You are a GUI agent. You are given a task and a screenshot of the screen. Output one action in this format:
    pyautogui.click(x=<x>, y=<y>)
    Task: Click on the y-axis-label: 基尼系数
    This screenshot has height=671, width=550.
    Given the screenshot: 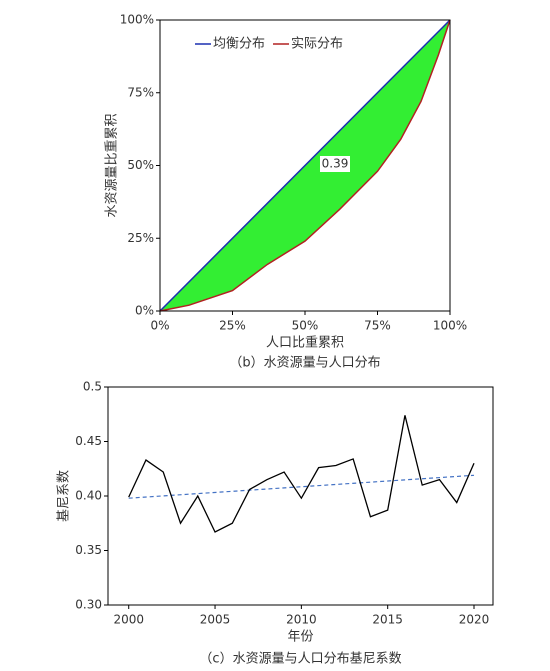 What is the action you would take?
    pyautogui.click(x=64, y=496)
    